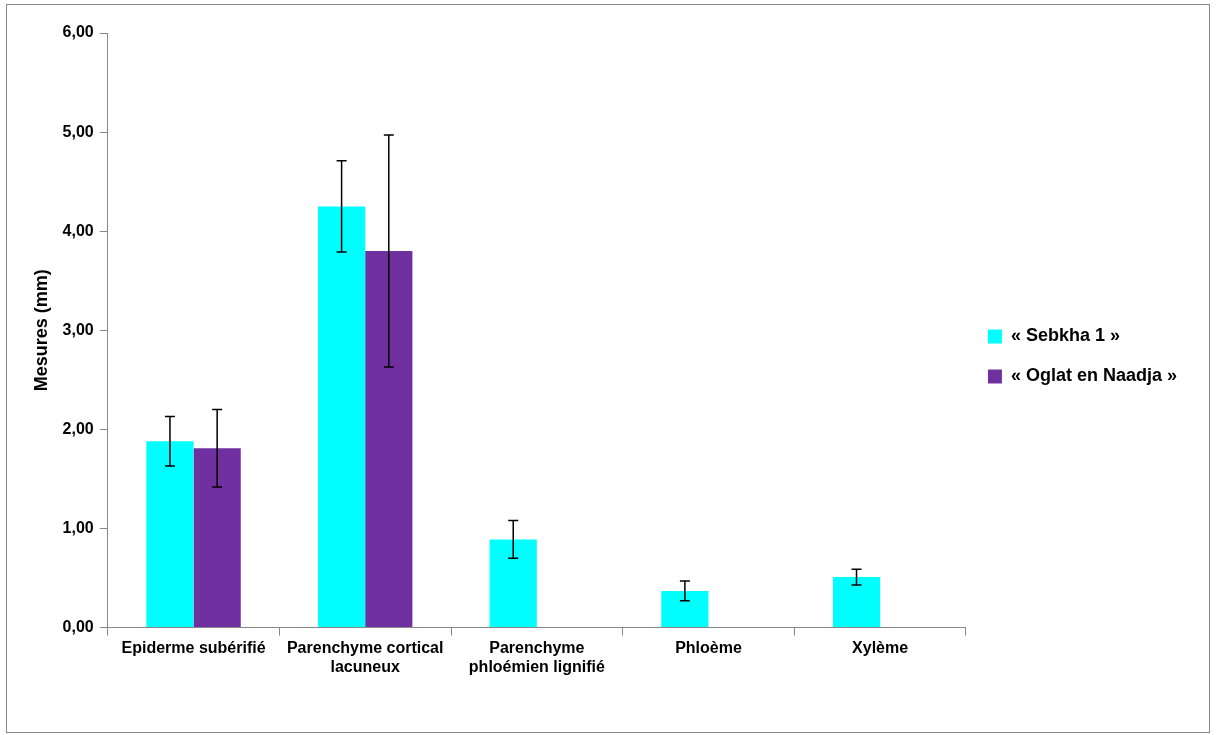 This screenshot has width=1216, height=735. Describe the element at coordinates (1065, 335) in the screenshot. I see `legend-label: « Sebkha 1 »` at that location.